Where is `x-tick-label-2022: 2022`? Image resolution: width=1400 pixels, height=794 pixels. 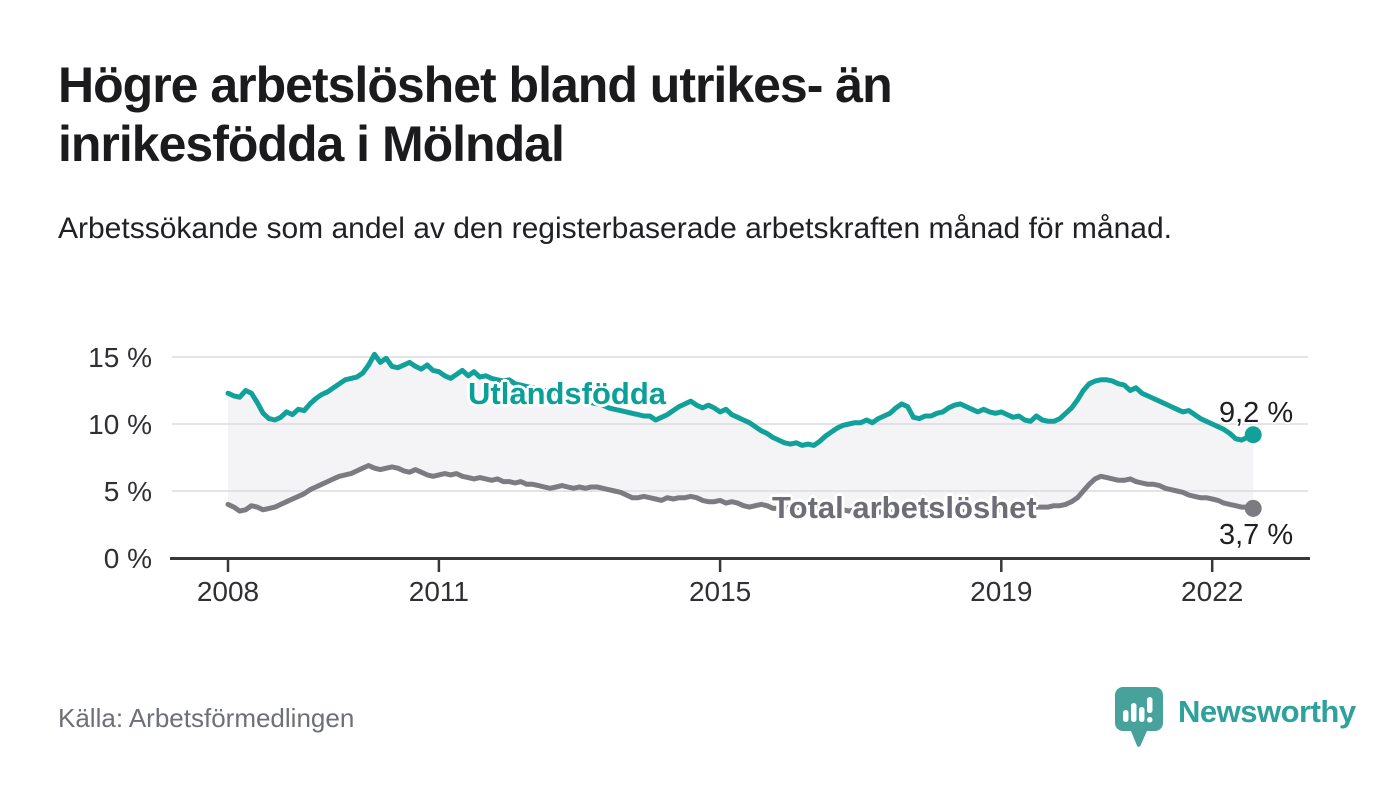 x-tick-label-2022: 2022 is located at coordinates (1212, 591).